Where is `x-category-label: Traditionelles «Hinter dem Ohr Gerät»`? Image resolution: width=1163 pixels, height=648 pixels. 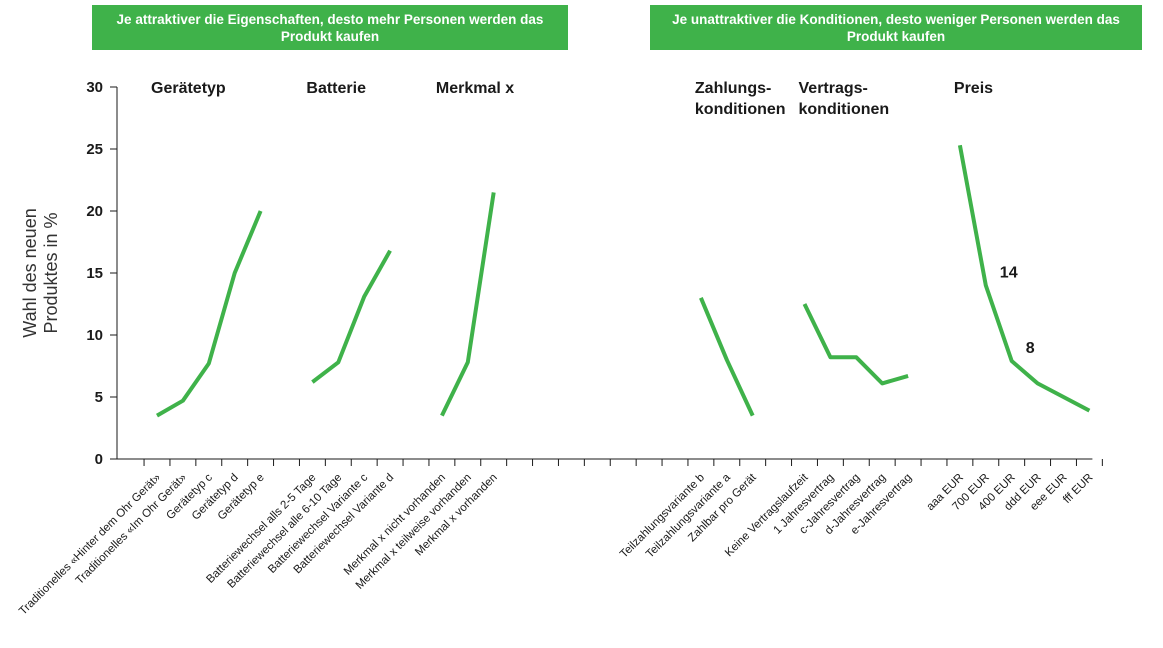 x-category-label: Traditionelles «Hinter dem Ohr Gerät» is located at coordinates (90, 545).